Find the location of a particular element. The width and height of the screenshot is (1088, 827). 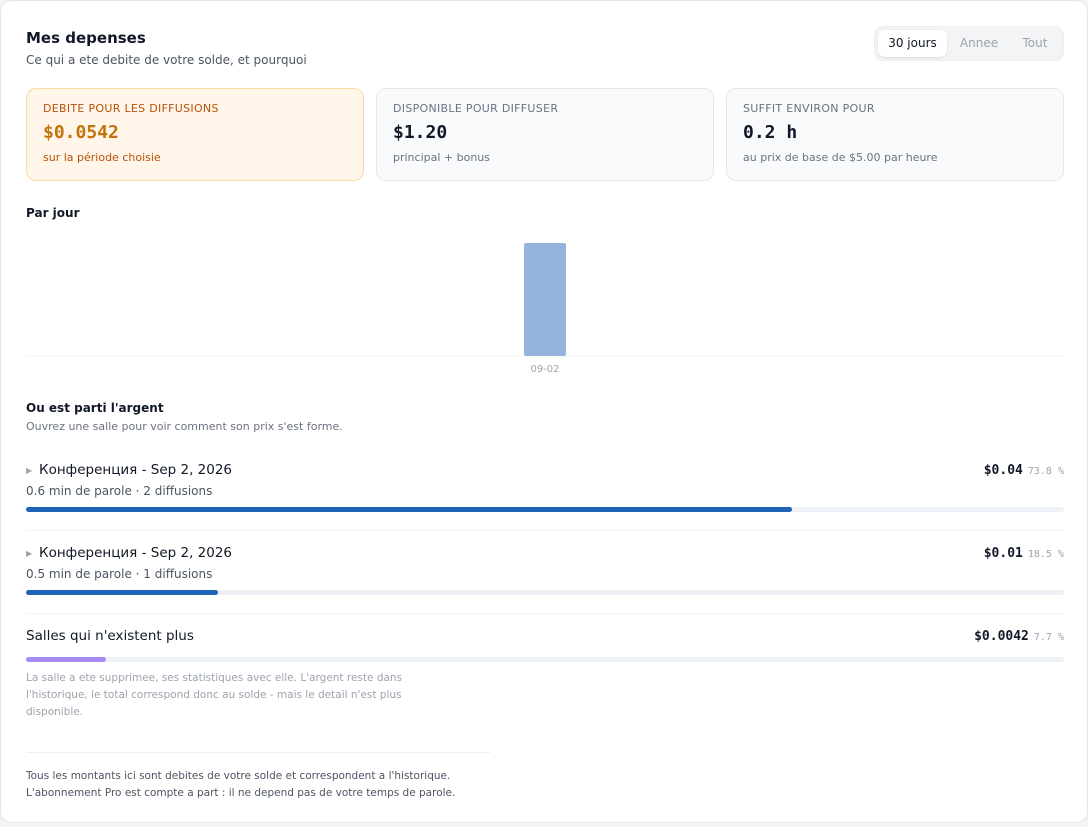

deleted-rooms-cost: $0.0042 7.7 % is located at coordinates (1019, 636).